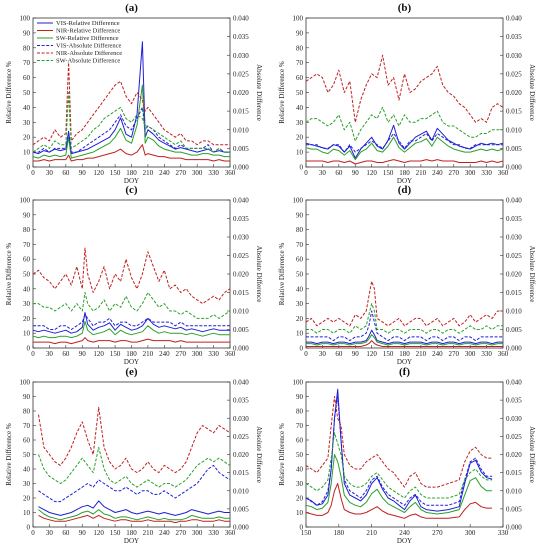  What do you see at coordinates (181, 354) in the screenshot?
I see `x-tick-label: 270` at bounding box center [181, 354].